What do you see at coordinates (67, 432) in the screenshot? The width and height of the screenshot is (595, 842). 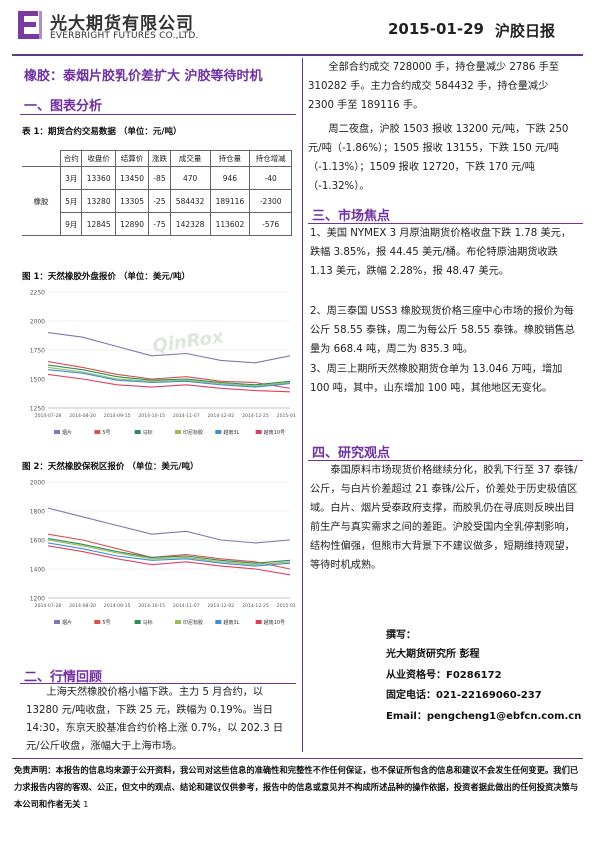 I see `legend-label: 烟片` at bounding box center [67, 432].